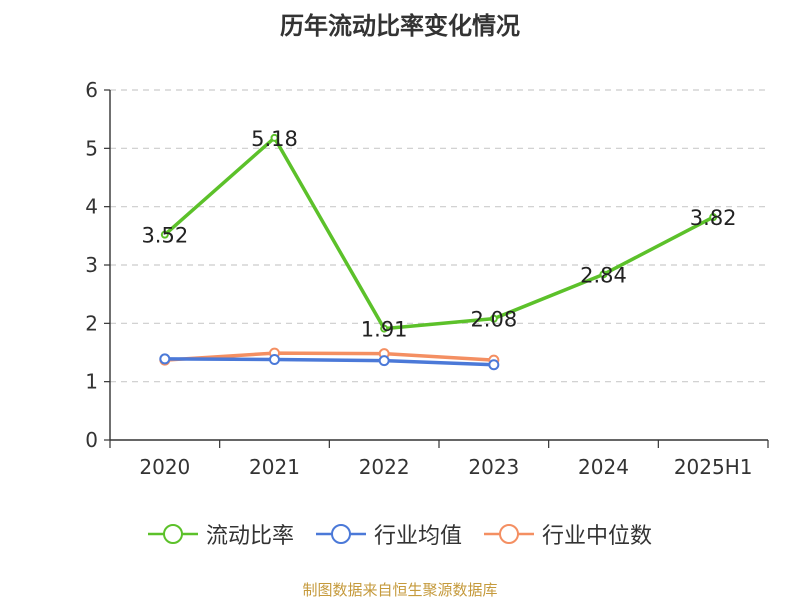 This screenshot has width=800, height=600. I want to click on x-tick-label: 2021, so click(274, 467).